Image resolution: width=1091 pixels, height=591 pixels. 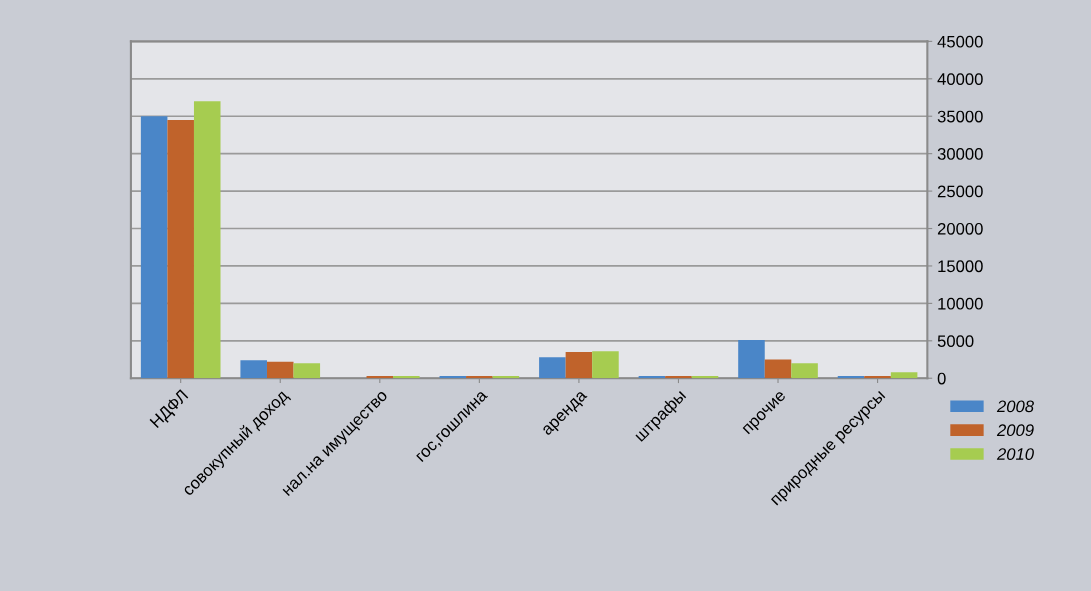 What do you see at coordinates (960, 116) in the screenshot?
I see `y-tick-label: 35000` at bounding box center [960, 116].